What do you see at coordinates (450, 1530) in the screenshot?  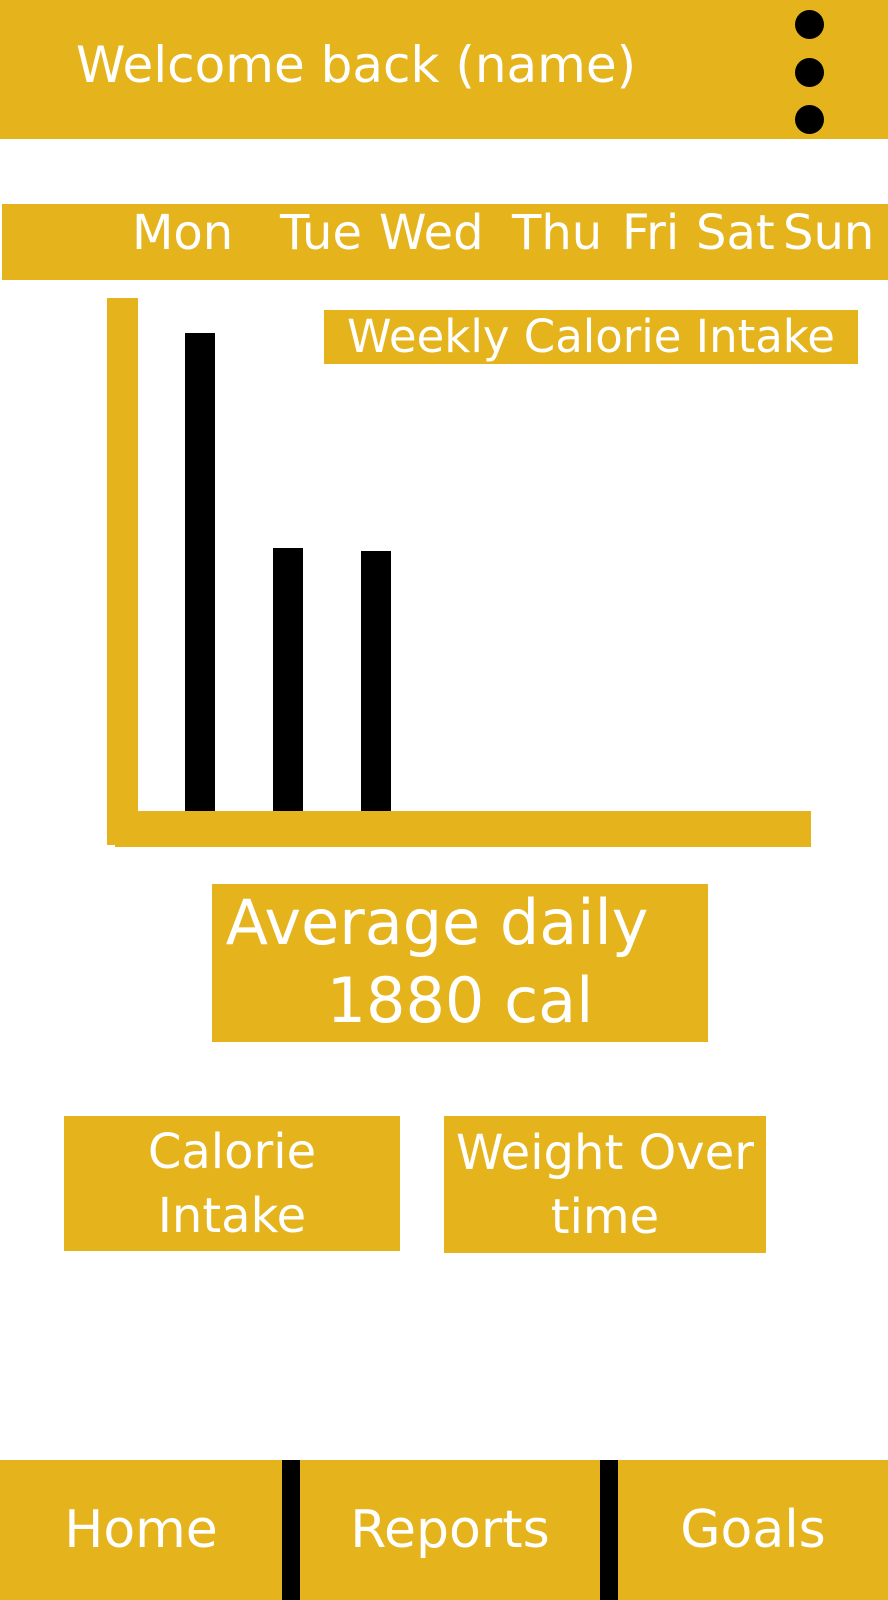 I see `nav-reports: Reports` at bounding box center [450, 1530].